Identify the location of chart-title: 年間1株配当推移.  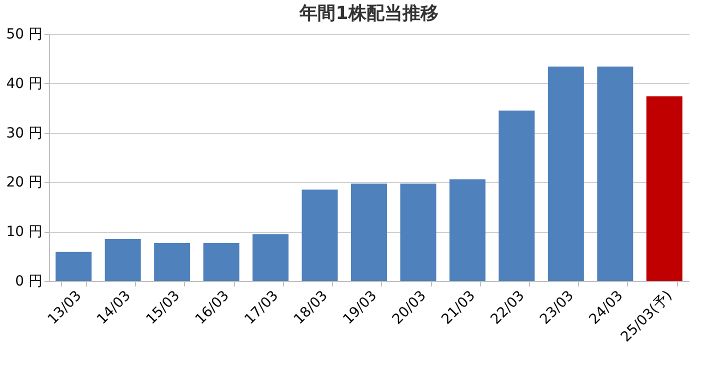
(368, 13).